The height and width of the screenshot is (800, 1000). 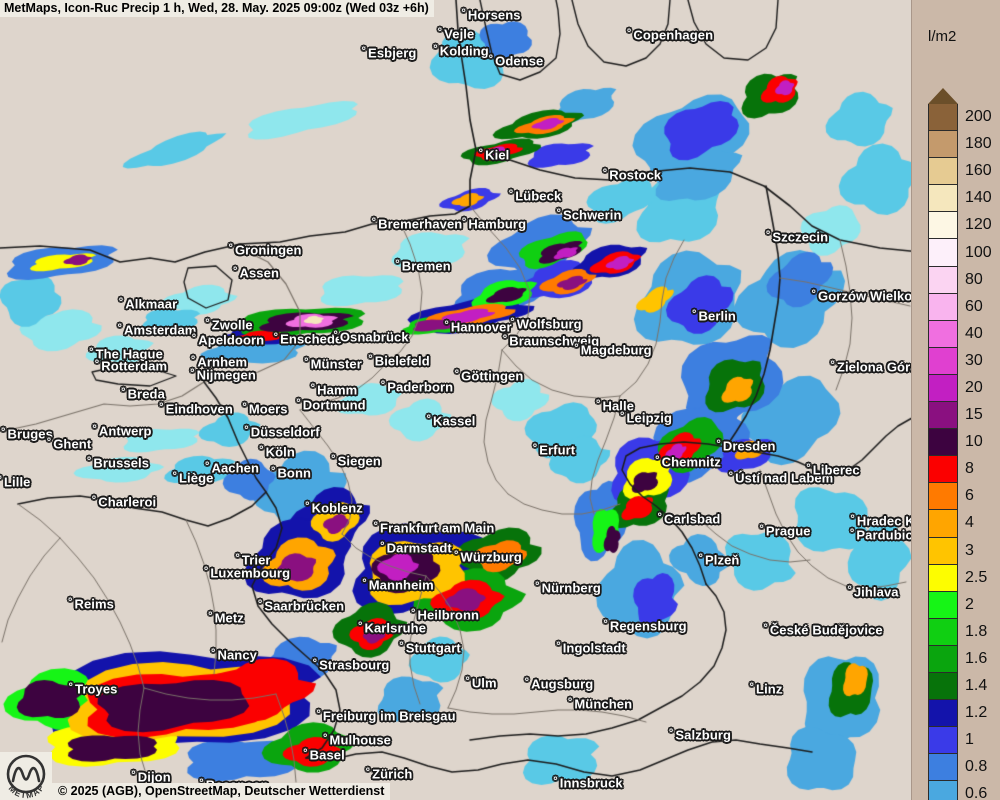 I want to click on legend-swatch: 1.6, so click(x=957, y=659).